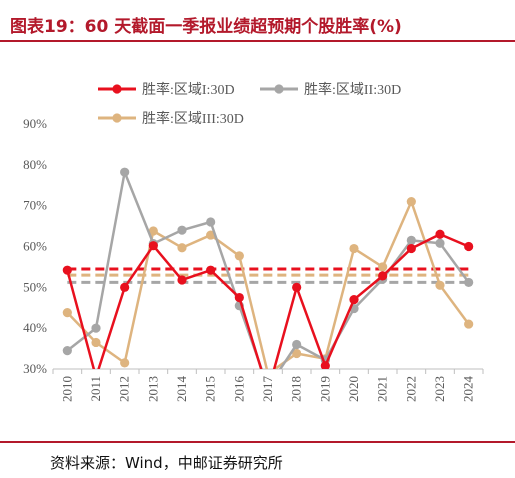 This screenshot has width=515, height=478. I want to click on x-tick-label: 2011, so click(95, 389).